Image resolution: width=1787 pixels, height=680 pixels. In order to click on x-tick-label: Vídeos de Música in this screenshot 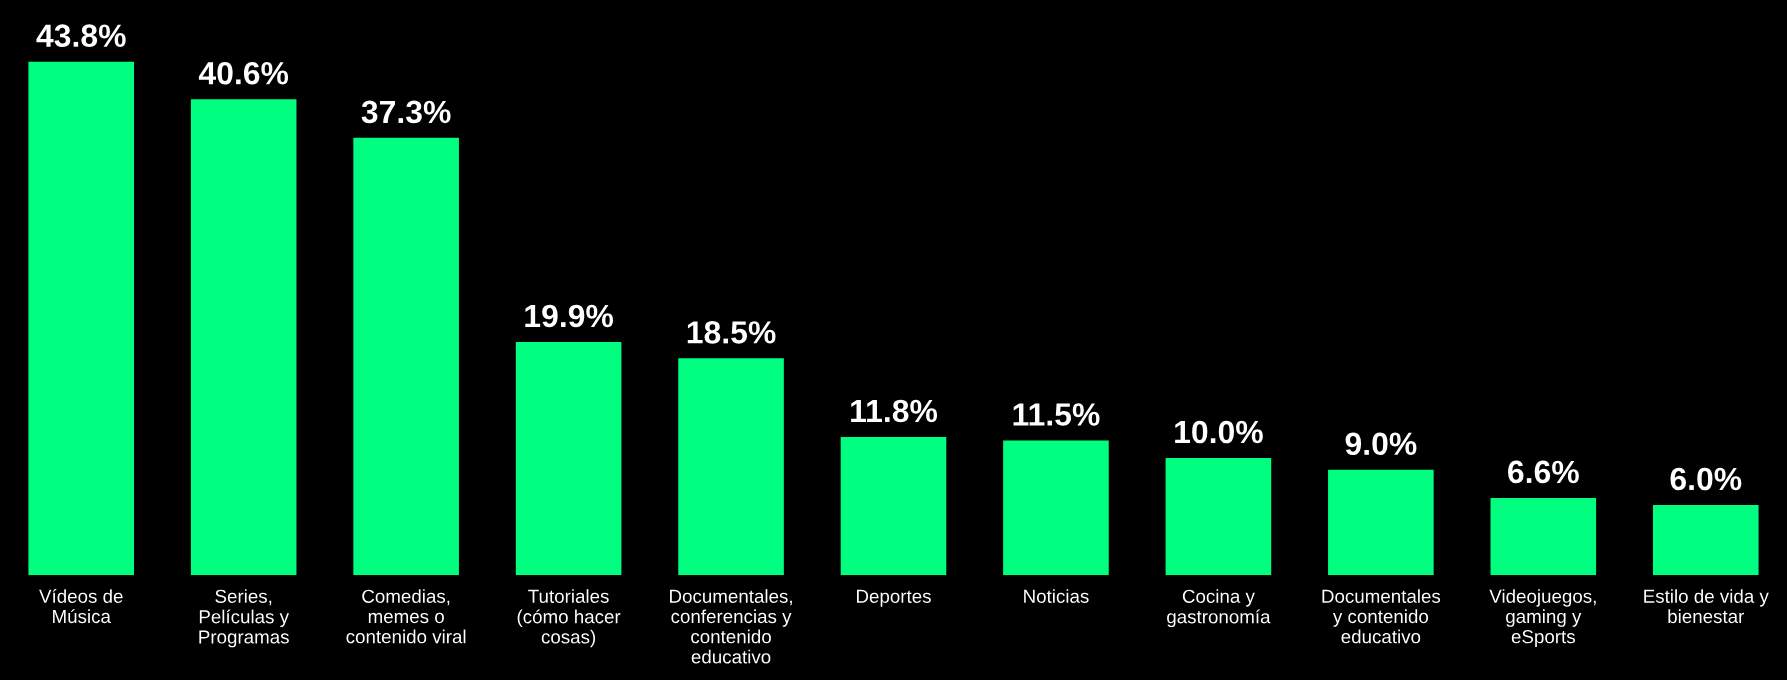, I will do `click(81, 606)`.